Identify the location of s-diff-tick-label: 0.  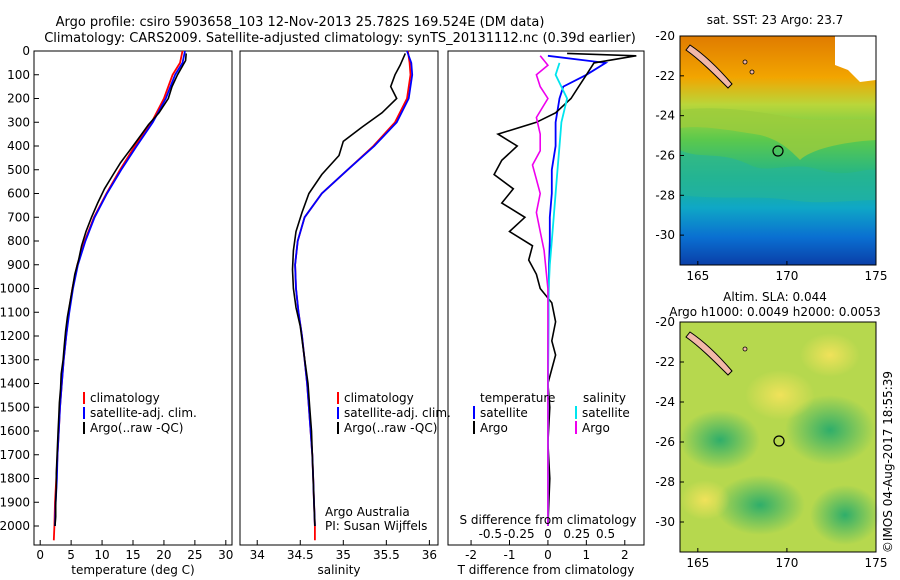
(548, 534).